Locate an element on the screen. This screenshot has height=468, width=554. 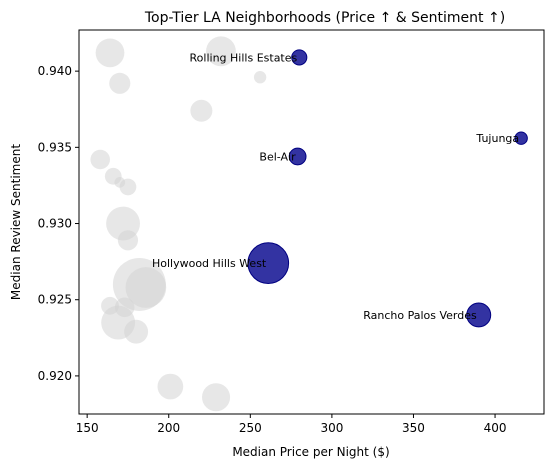
x-tick-label: 250 is located at coordinates (250, 428).